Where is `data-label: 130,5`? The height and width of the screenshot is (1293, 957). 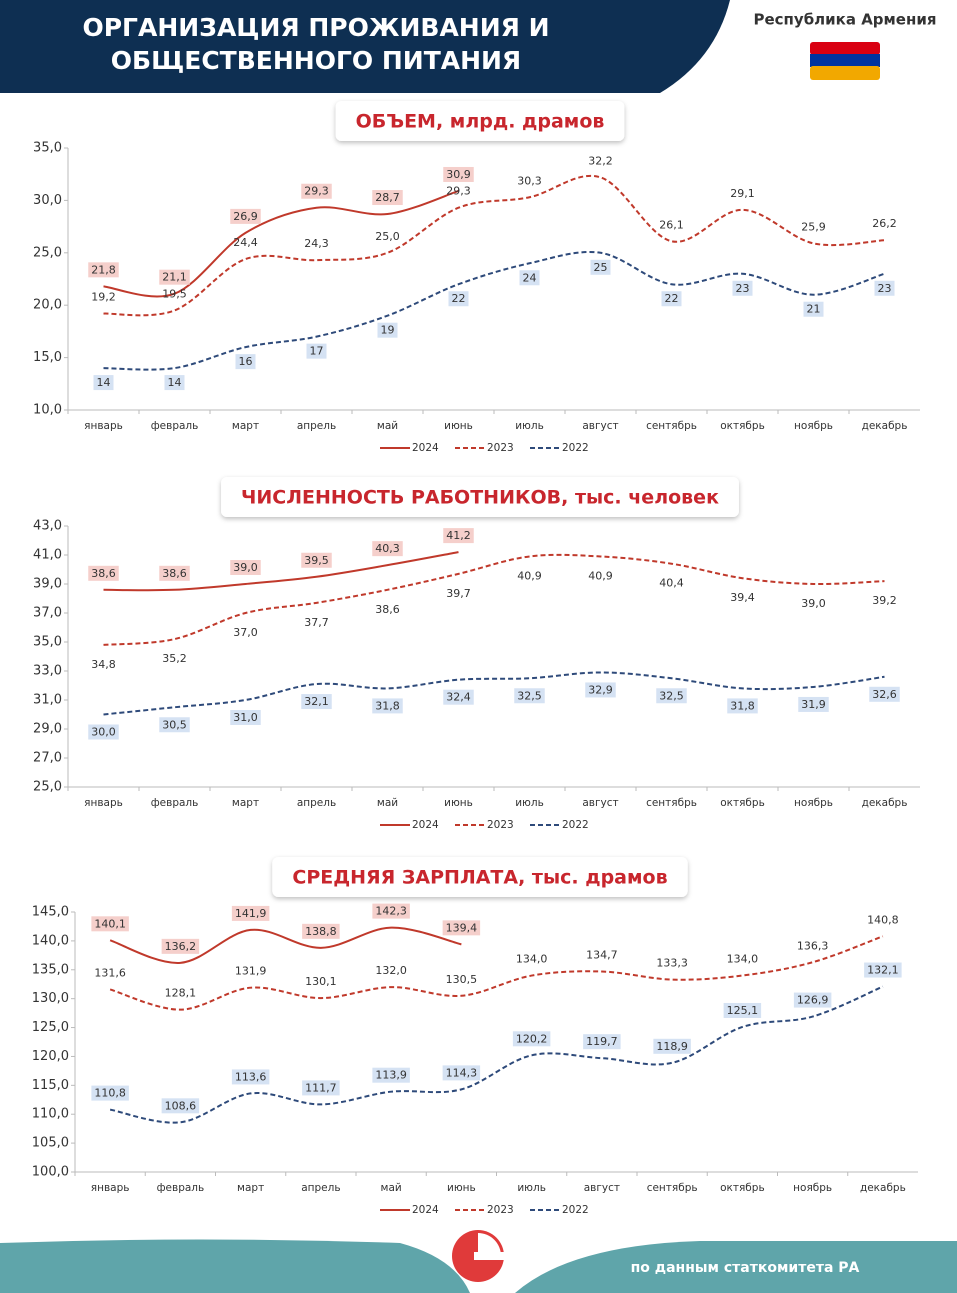 data-label: 130,5 is located at coordinates (462, 979).